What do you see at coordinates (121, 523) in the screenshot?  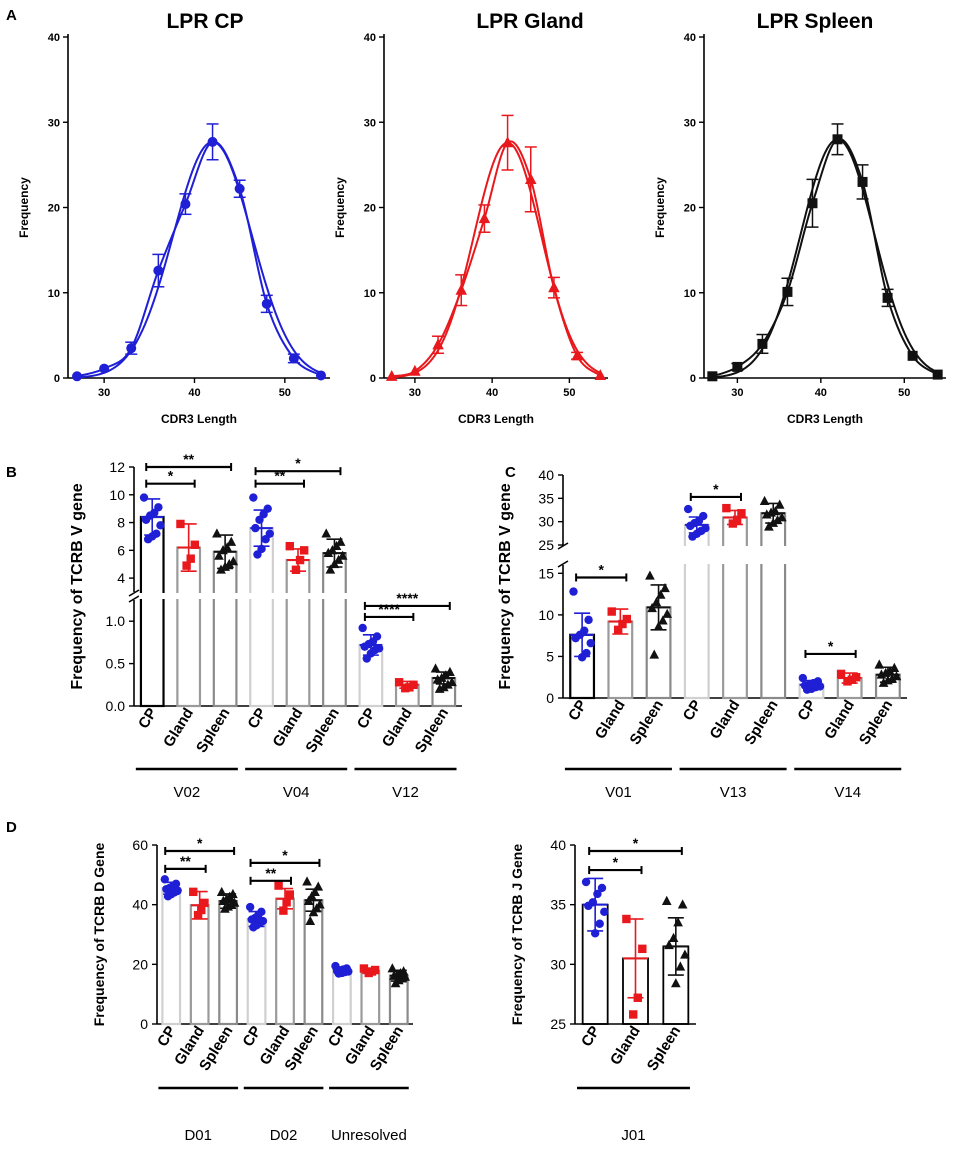 I see `y-tick-label: 8` at bounding box center [121, 523].